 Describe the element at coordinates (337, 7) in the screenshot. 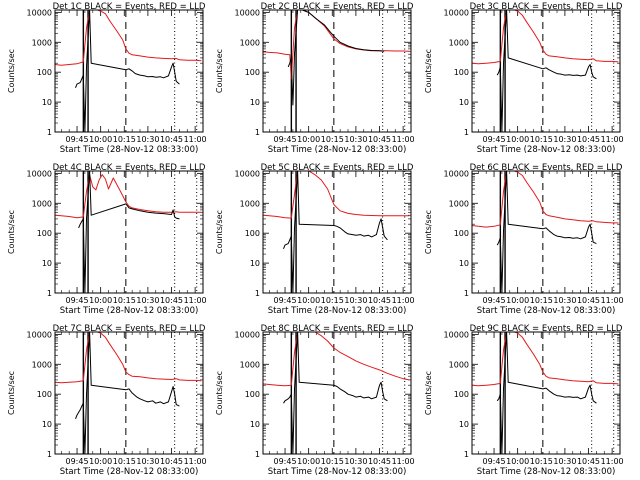

I see `panel-title: Det 2C BLACK = Events, RED = LLD` at that location.